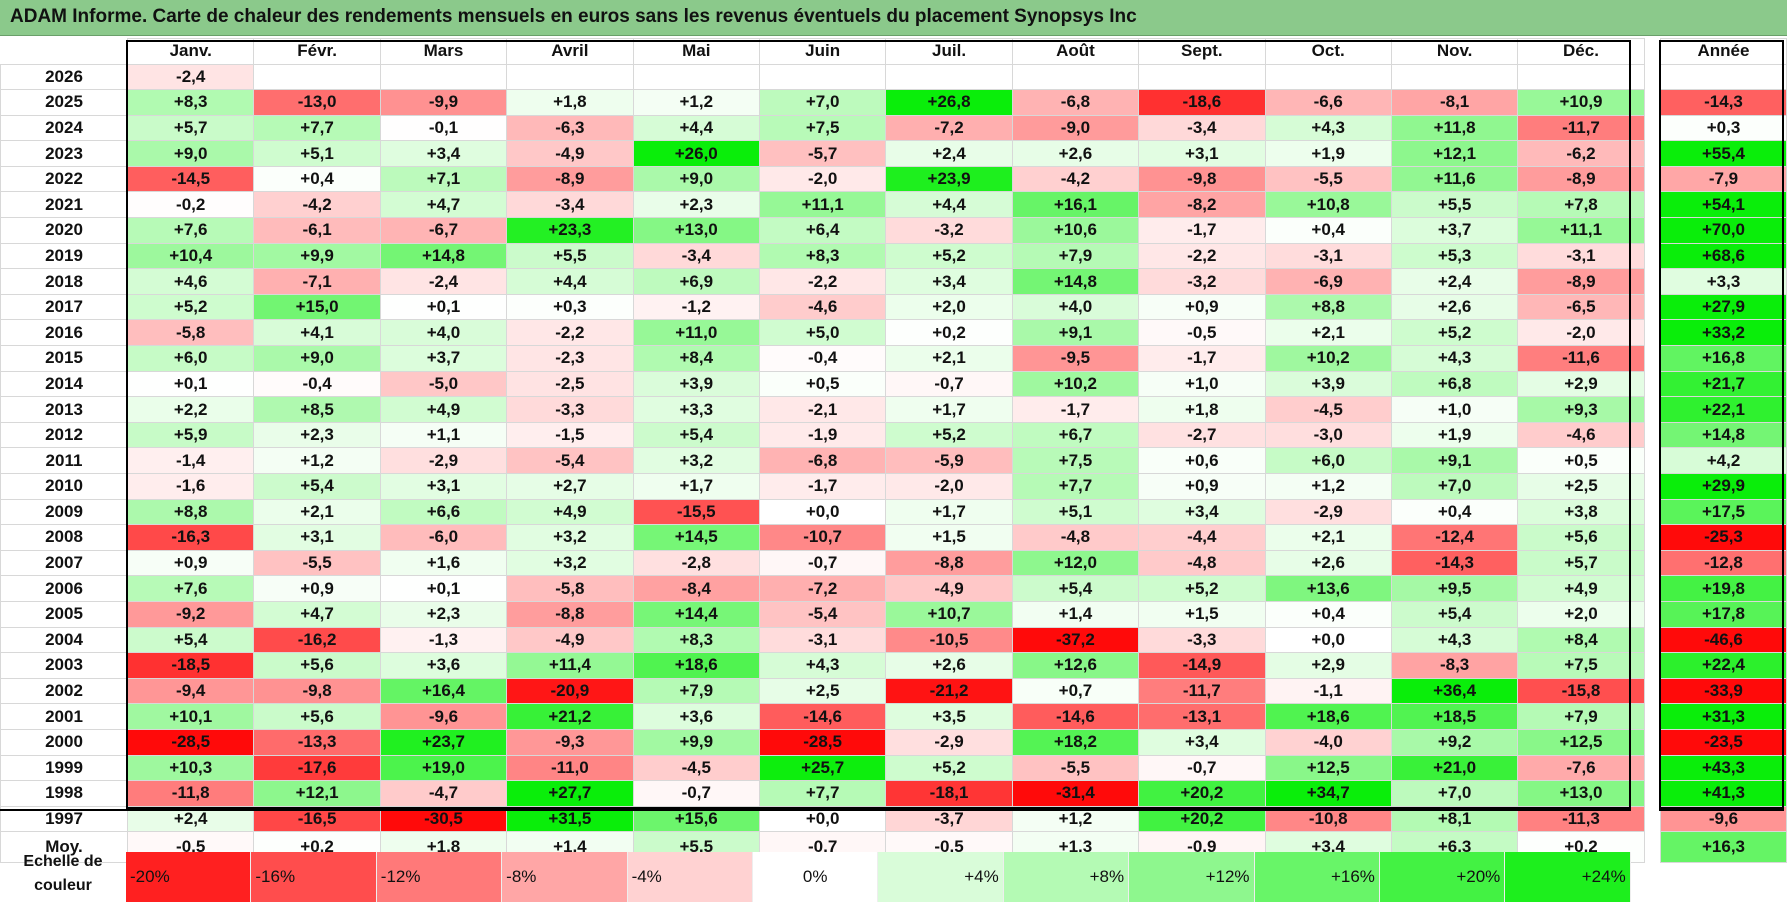  I want to click on heatmap-cell: +23,9, so click(949, 179).